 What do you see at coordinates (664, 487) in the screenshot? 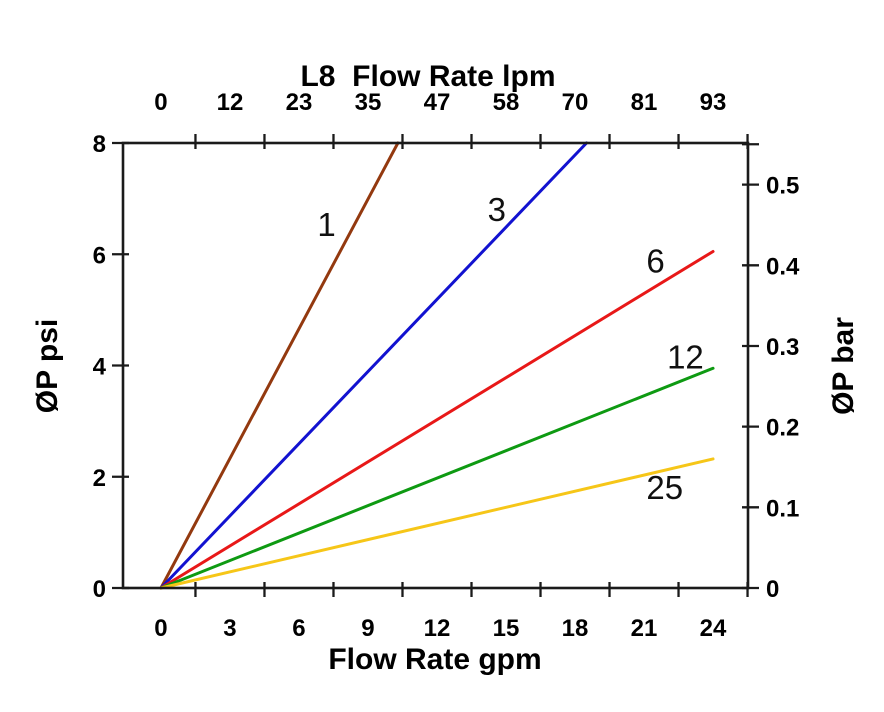
I see `series-label-25: 25` at bounding box center [664, 487].